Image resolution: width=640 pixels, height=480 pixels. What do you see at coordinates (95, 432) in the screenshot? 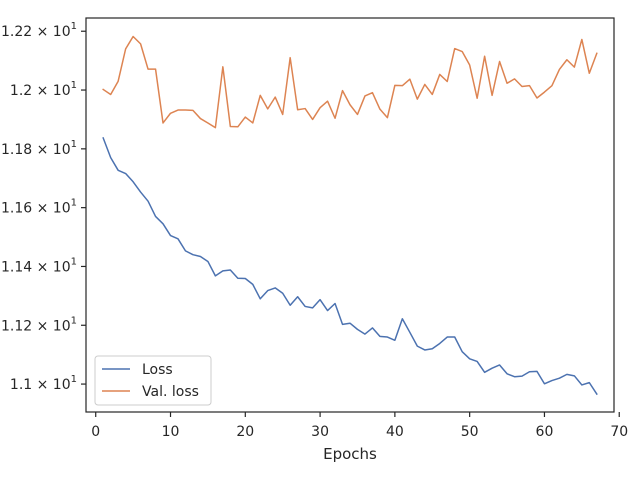
I see `x-tick-label: 0` at bounding box center [95, 432].